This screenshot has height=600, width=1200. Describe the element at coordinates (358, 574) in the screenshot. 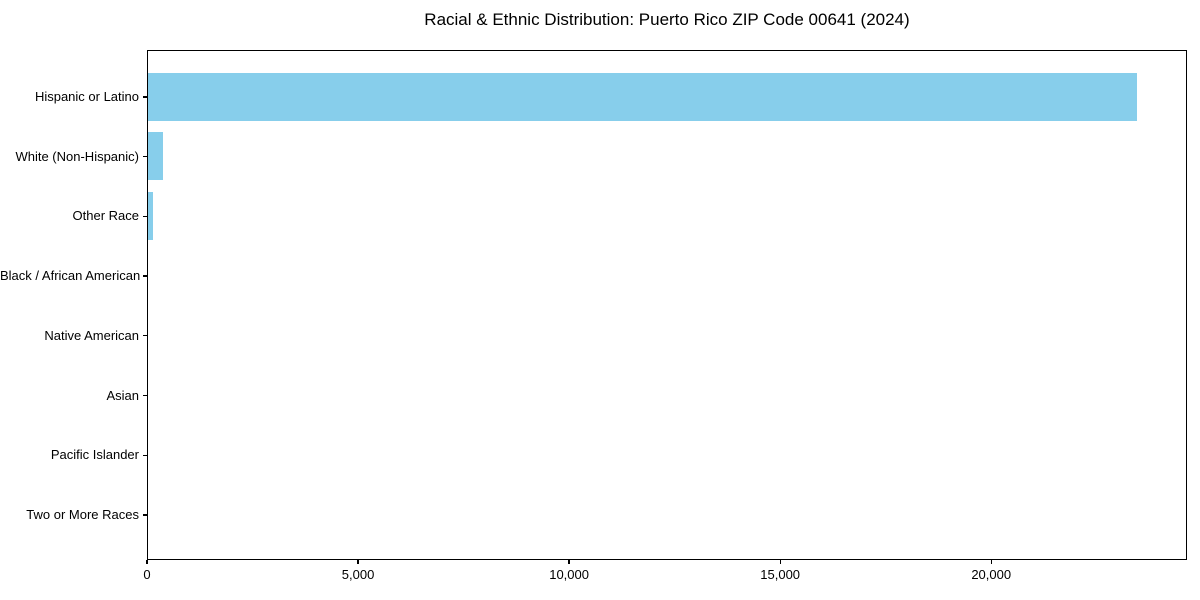

I see `x-tick-label: 5,000` at that location.